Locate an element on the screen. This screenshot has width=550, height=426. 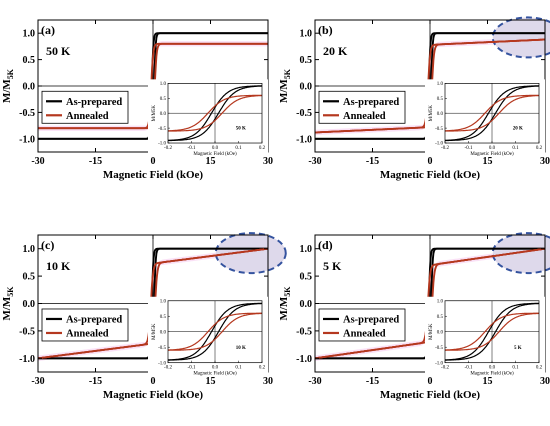
temperature-label: 5 K is located at coordinates (332, 266).